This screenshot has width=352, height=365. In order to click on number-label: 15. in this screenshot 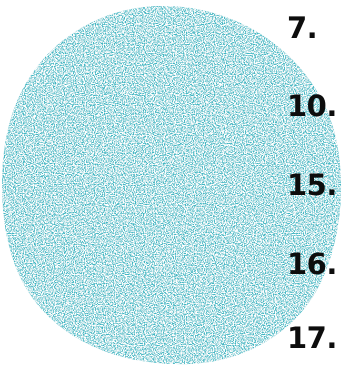, I will do `click(312, 185)`.